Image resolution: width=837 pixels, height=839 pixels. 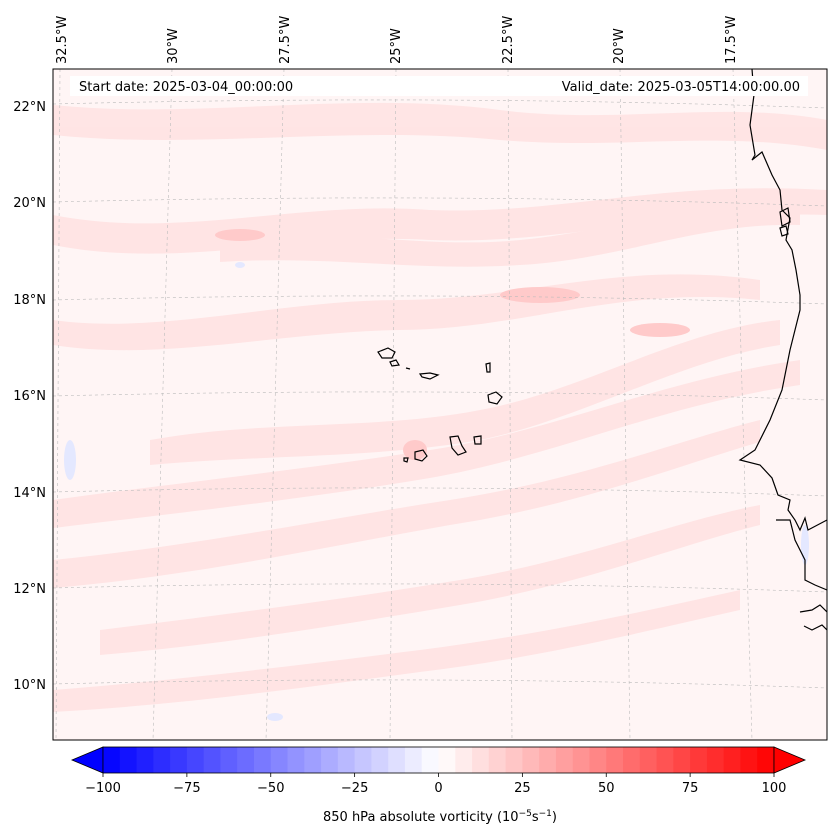 I want to click on valid-date-label: Valid_date: 2025-03-05T14:00:00.00, so click(x=681, y=87).